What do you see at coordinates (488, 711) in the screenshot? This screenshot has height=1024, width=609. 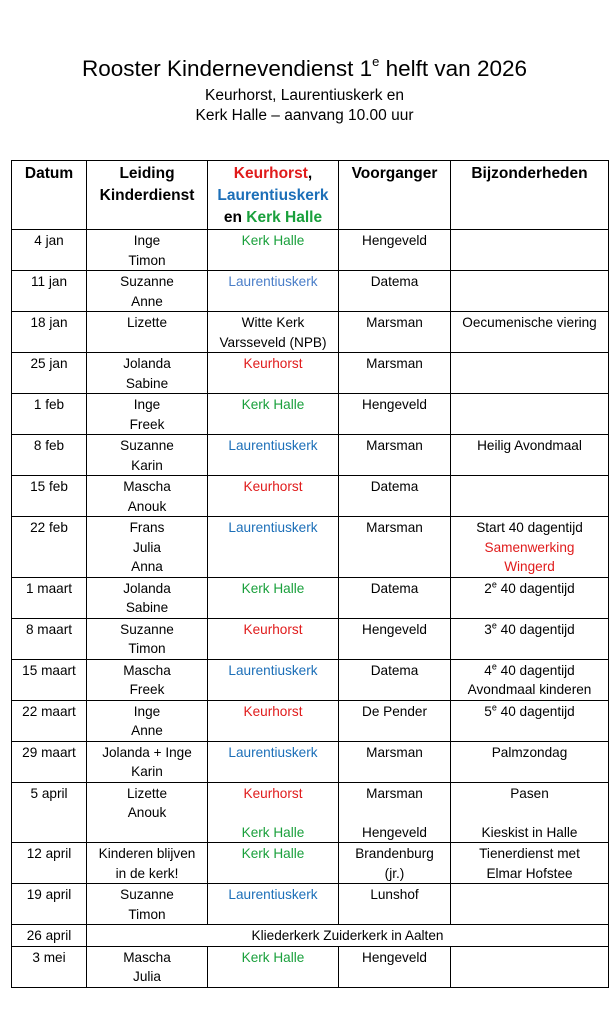 I see `ordinal-number: 5` at bounding box center [488, 711].